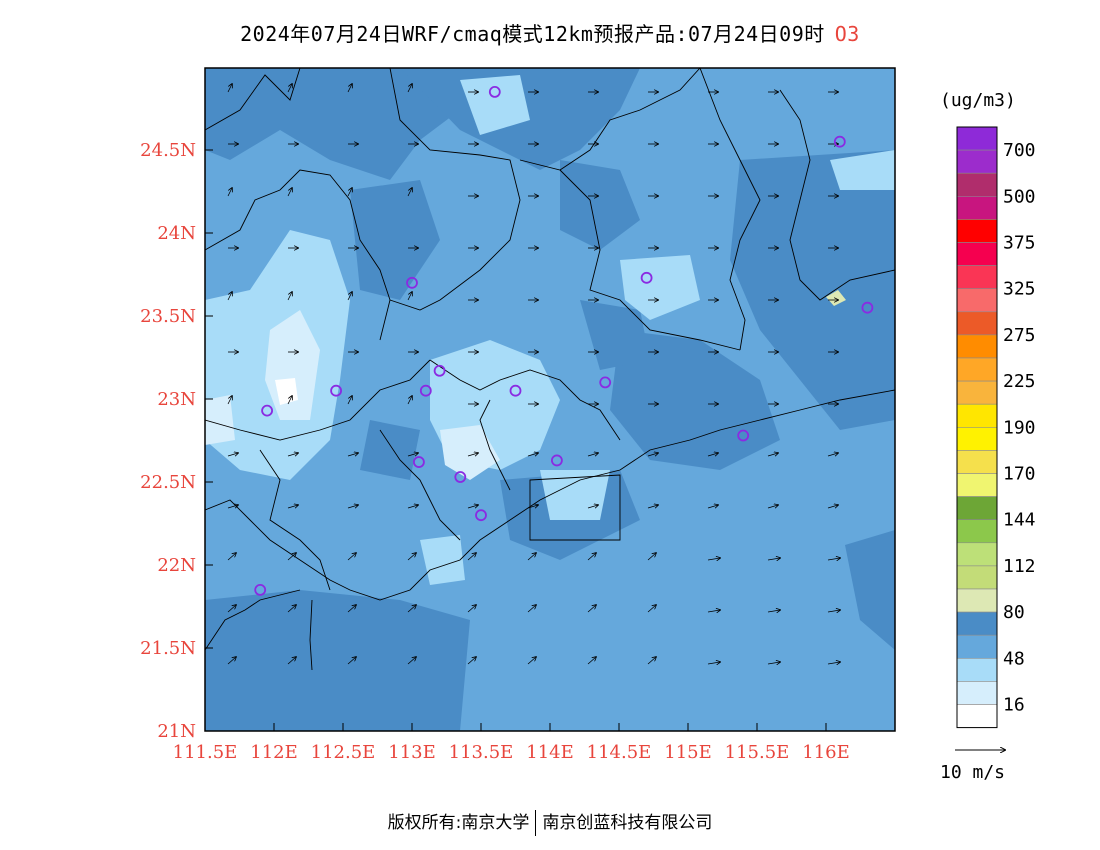 Image resolution: width=1100 pixels, height=850 pixels. I want to click on legend-label: 112, so click(1019, 566).